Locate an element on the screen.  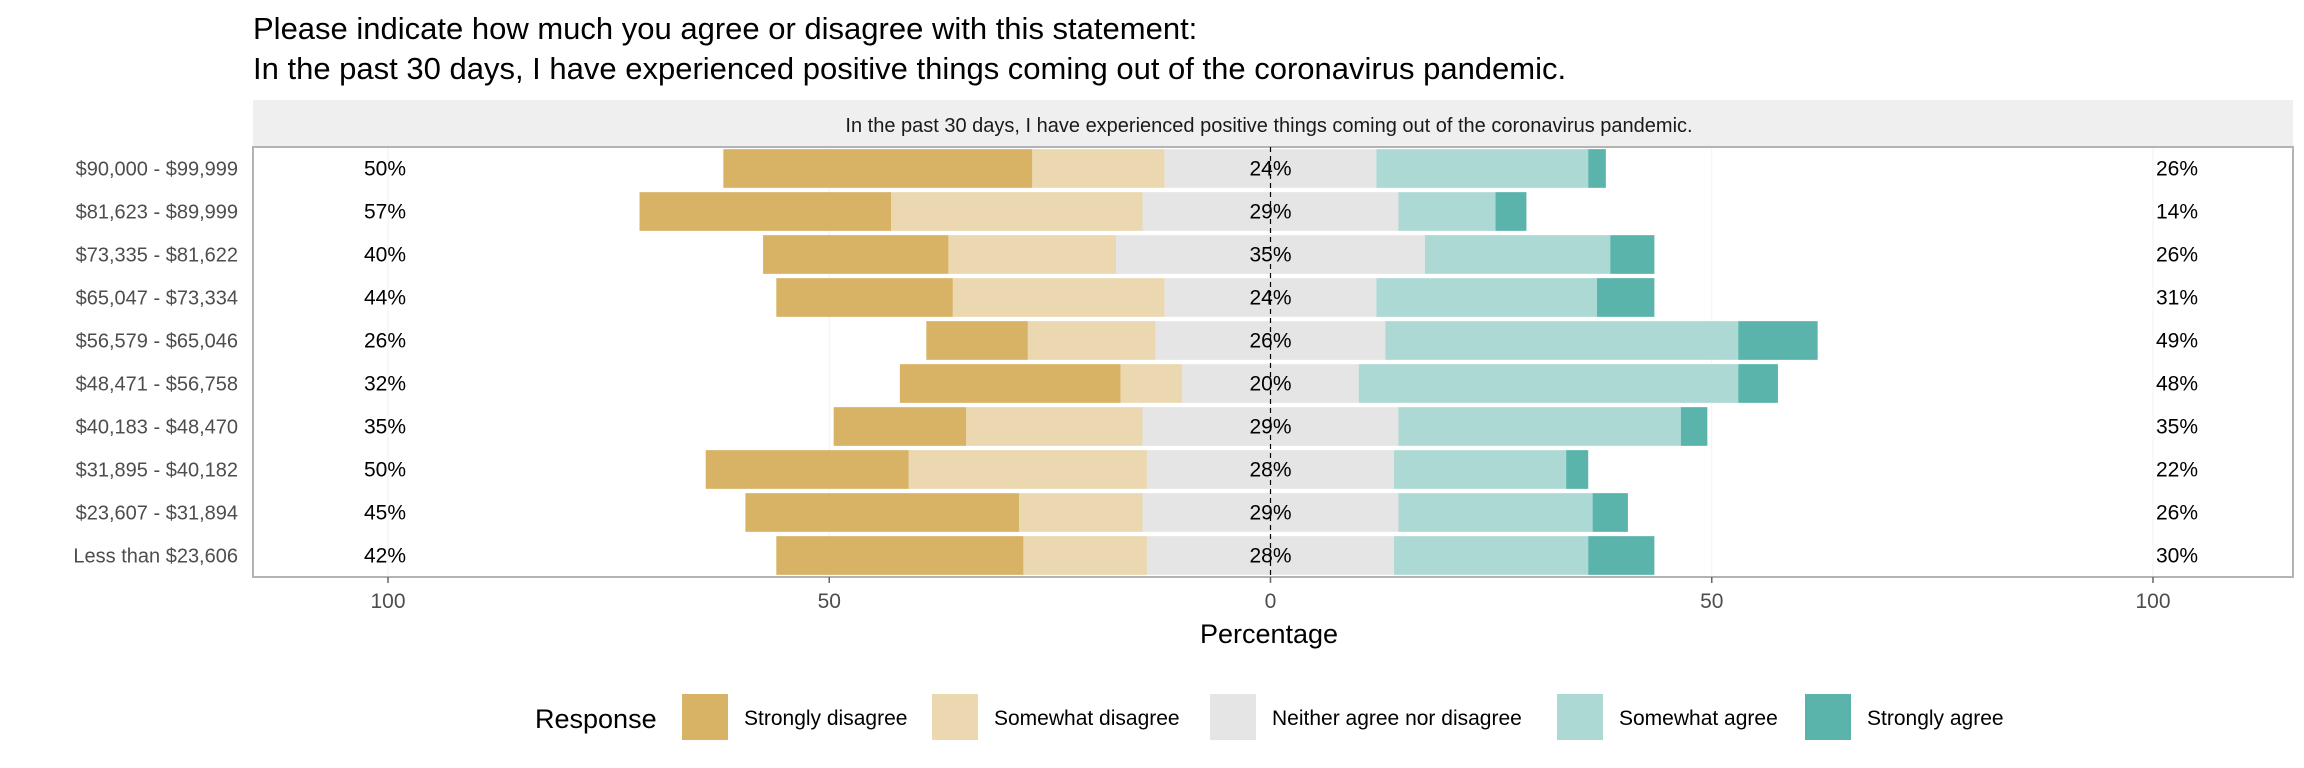
right-percent-label: 30% is located at coordinates (2177, 556).